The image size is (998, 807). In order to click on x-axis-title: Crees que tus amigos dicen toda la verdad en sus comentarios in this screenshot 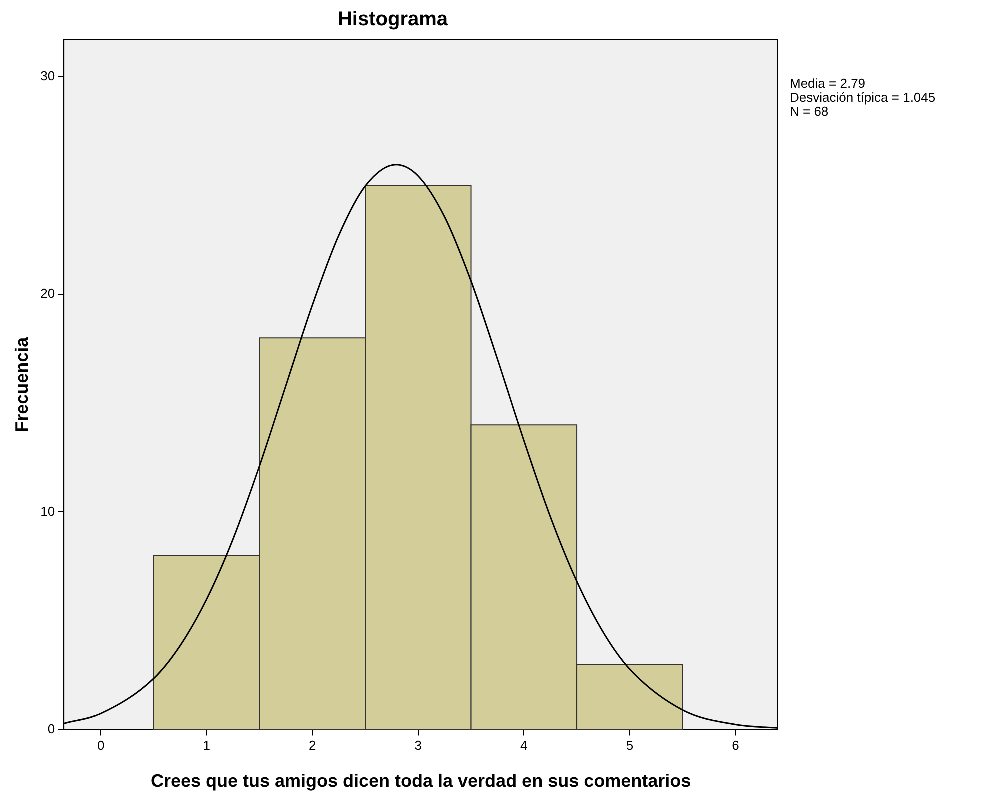, I will do `click(421, 781)`.